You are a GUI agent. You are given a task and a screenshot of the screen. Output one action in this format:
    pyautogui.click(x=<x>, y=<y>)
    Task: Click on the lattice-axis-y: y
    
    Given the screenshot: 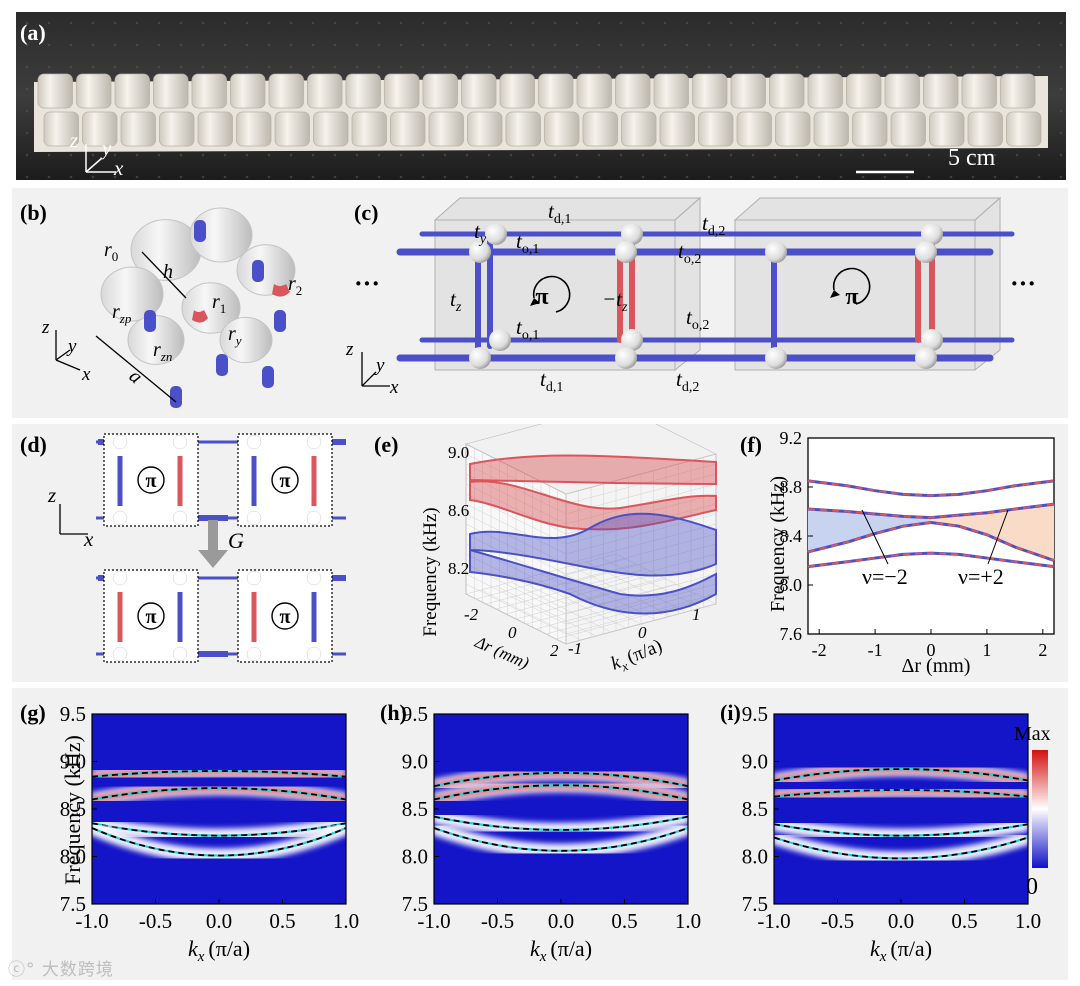 What is the action you would take?
    pyautogui.click(x=379, y=365)
    